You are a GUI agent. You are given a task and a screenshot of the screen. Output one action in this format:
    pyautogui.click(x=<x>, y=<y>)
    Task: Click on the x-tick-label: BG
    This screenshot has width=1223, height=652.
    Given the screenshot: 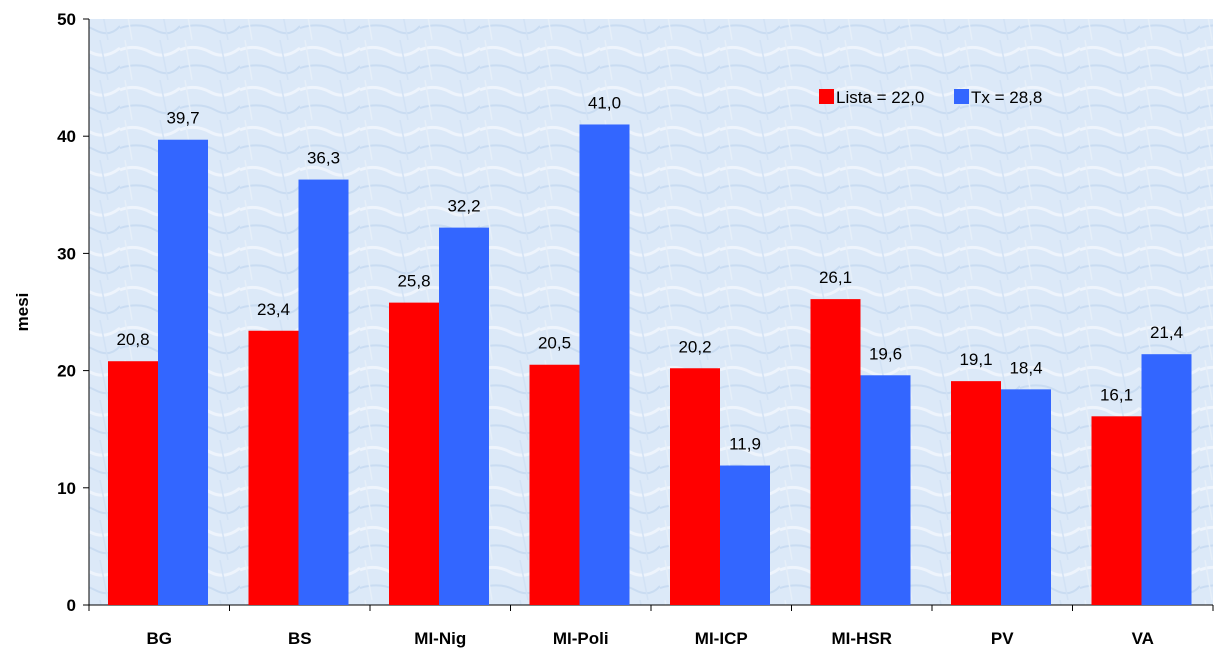 What is the action you would take?
    pyautogui.click(x=160, y=638)
    